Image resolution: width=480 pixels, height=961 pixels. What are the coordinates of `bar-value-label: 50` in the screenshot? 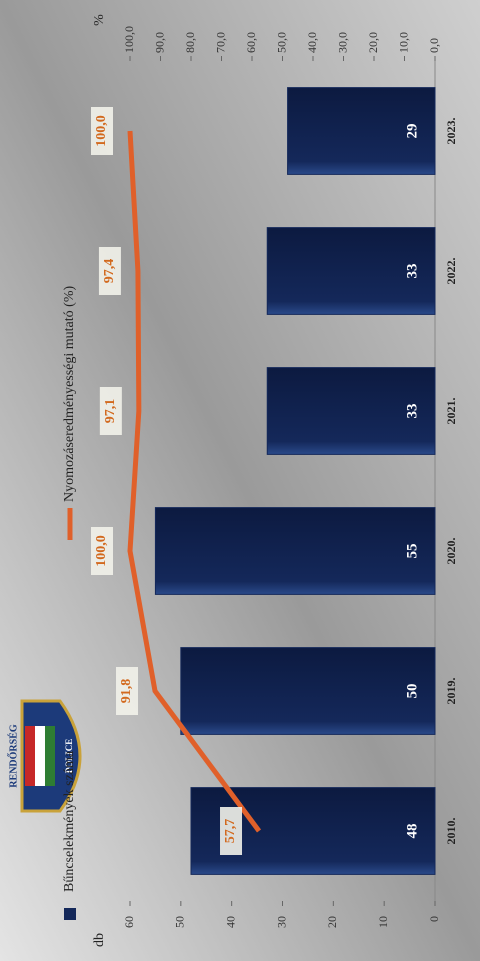 It's located at (412, 691).